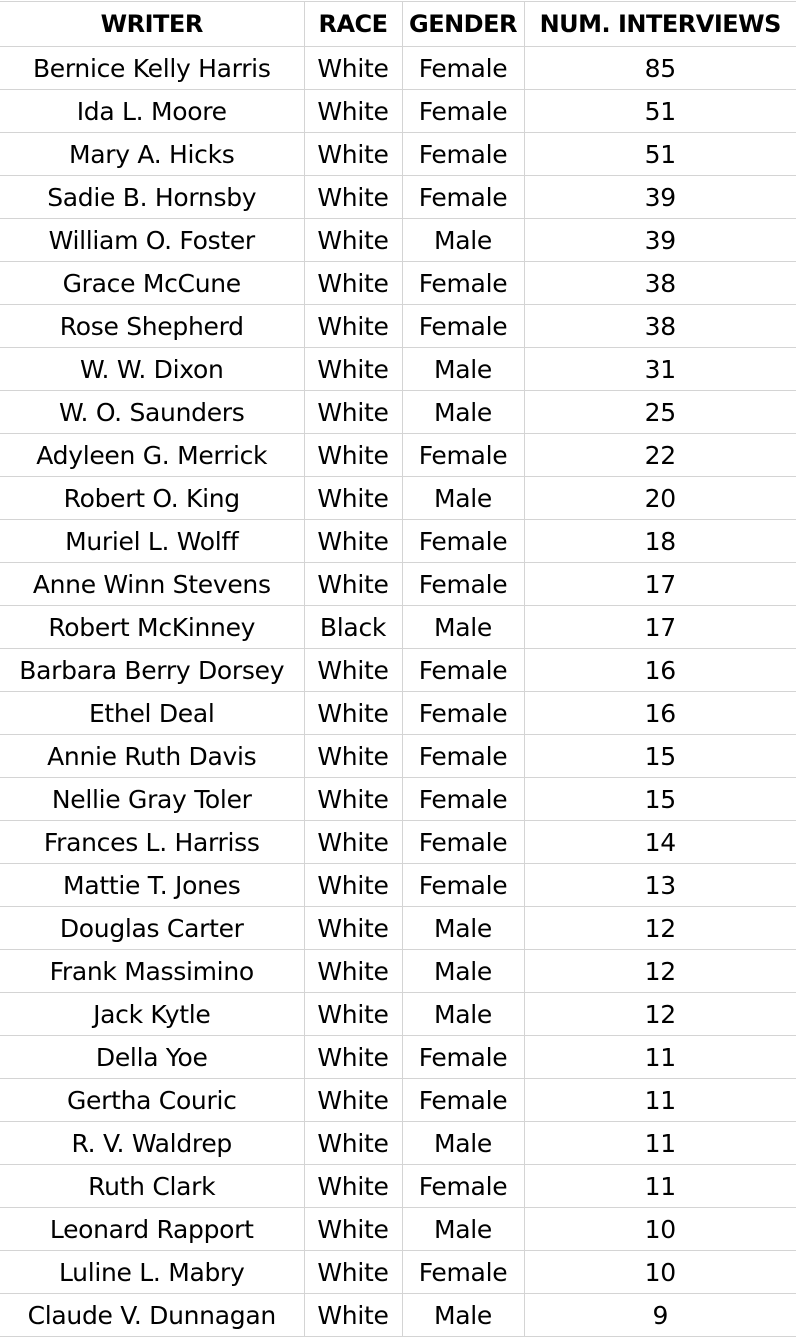 The image size is (796, 1337). Describe the element at coordinates (152, 799) in the screenshot. I see `cell-writer: Nellie Gray Toler` at that location.